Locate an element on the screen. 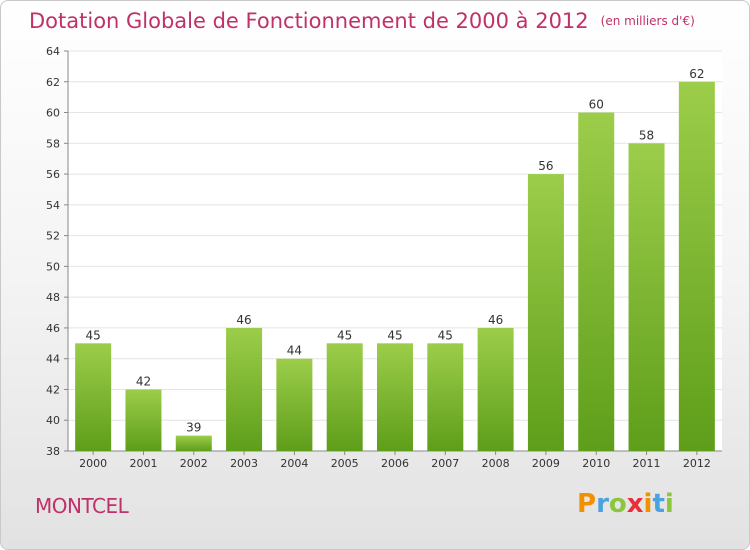  data-label-2009: 56 is located at coordinates (545, 166).